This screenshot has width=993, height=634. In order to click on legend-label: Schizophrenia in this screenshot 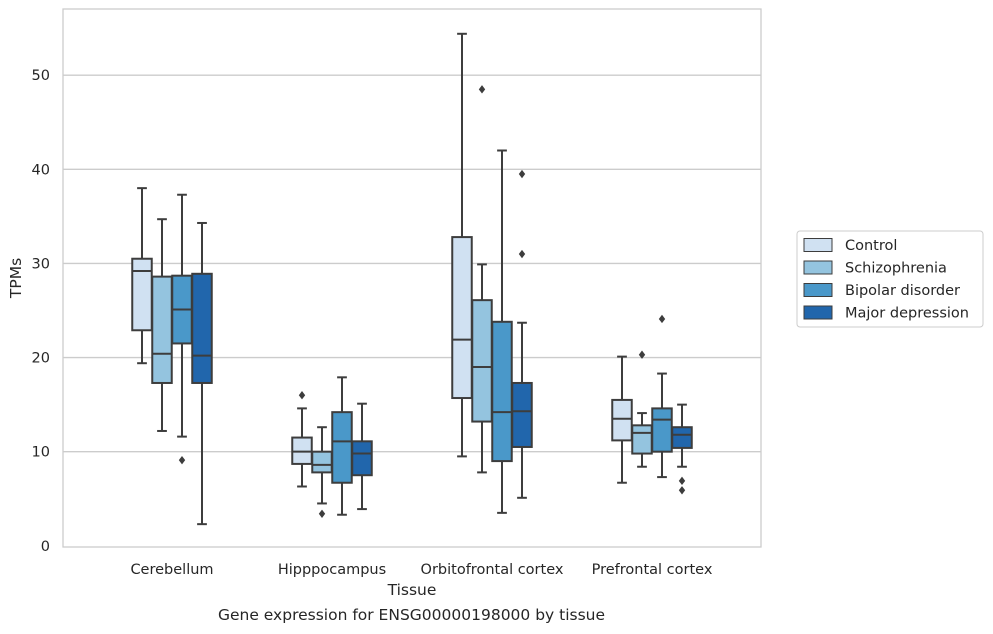, I will do `click(896, 269)`.